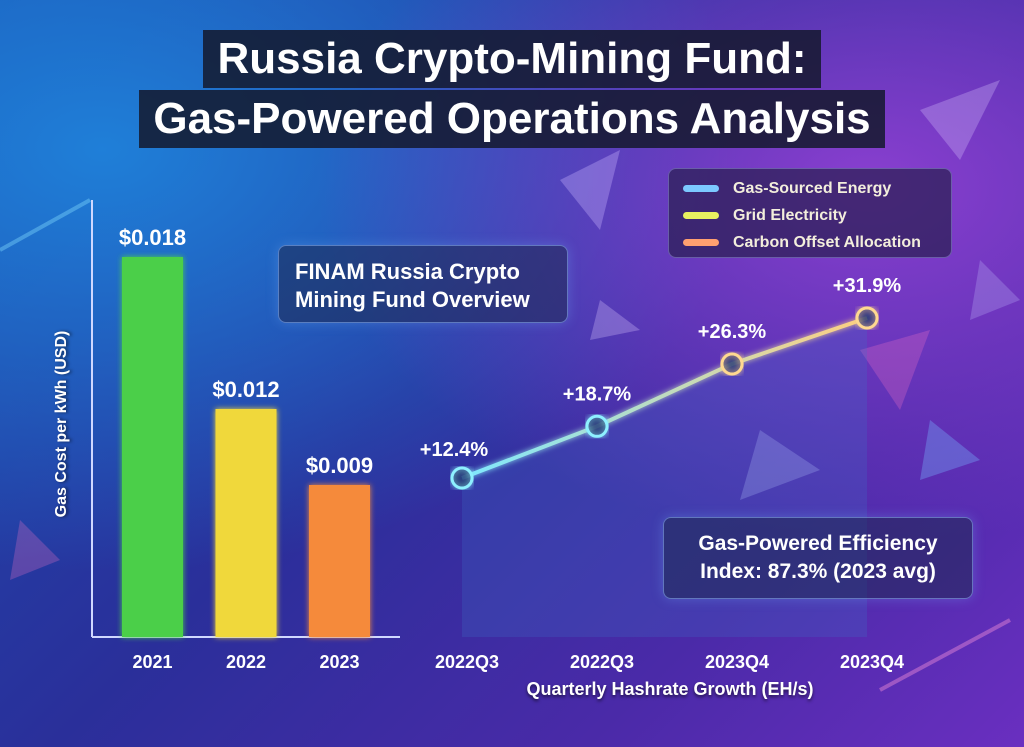 This screenshot has width=1024, height=747. Describe the element at coordinates (245, 389) in the screenshot. I see `bar-data-label: $0.012` at that location.